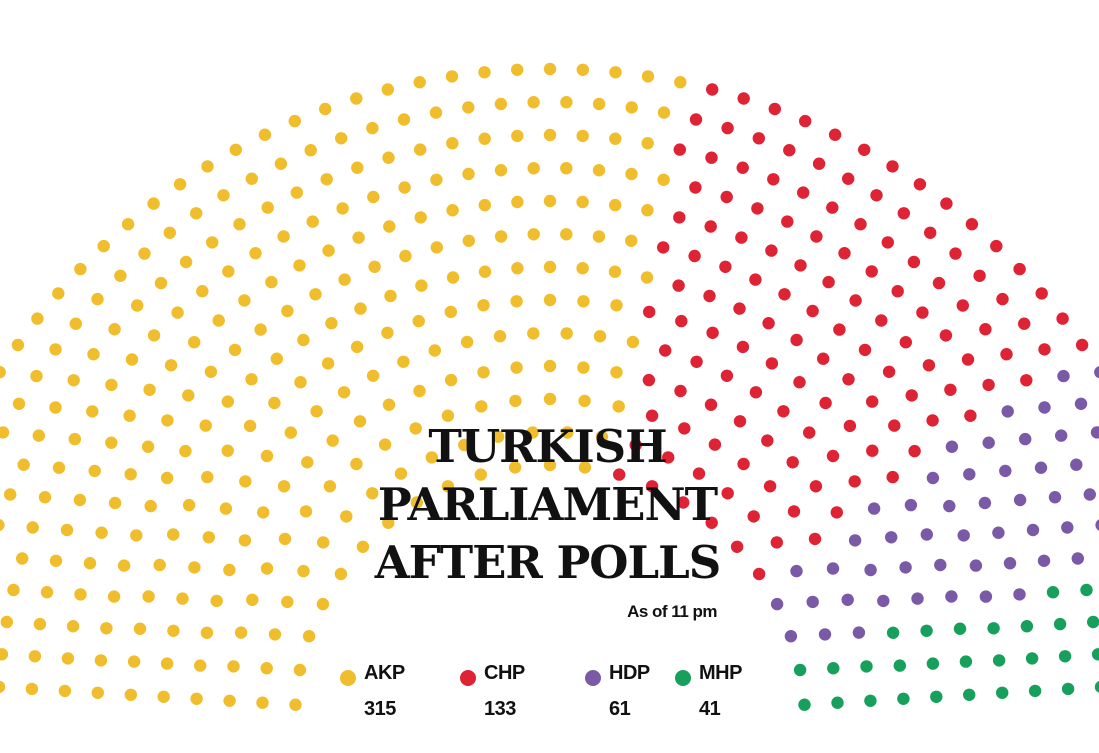  What do you see at coordinates (683, 678) in the screenshot?
I see `legend-swatch-mhp` at bounding box center [683, 678].